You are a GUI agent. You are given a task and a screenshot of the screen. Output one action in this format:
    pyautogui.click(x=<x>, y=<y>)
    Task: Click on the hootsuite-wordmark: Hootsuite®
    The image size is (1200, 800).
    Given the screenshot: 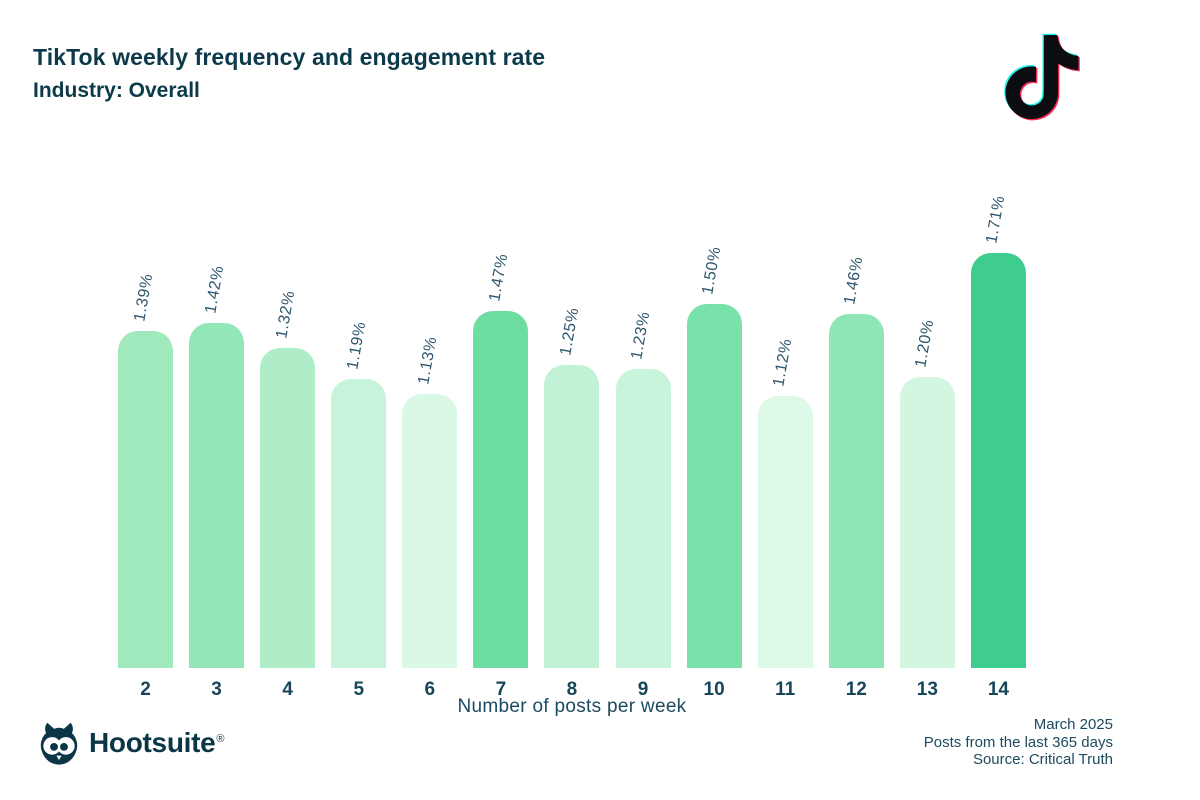 What is the action you would take?
    pyautogui.click(x=157, y=742)
    